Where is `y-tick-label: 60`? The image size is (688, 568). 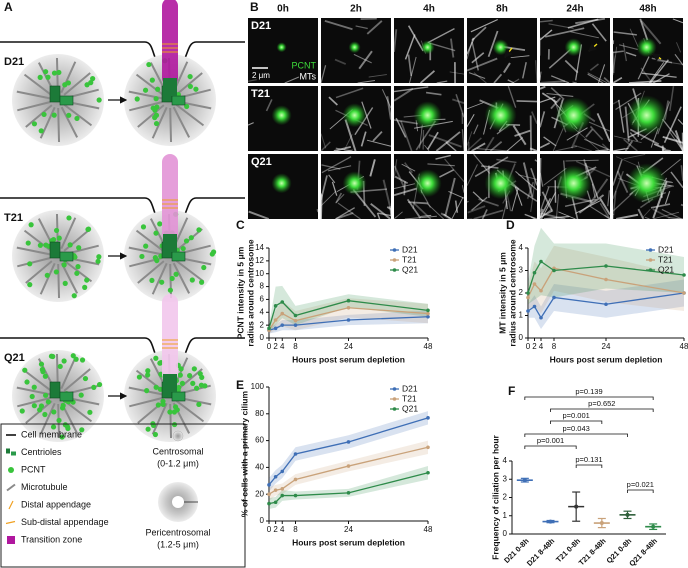 y-tick-label: 60 is located at coordinates (259, 440).